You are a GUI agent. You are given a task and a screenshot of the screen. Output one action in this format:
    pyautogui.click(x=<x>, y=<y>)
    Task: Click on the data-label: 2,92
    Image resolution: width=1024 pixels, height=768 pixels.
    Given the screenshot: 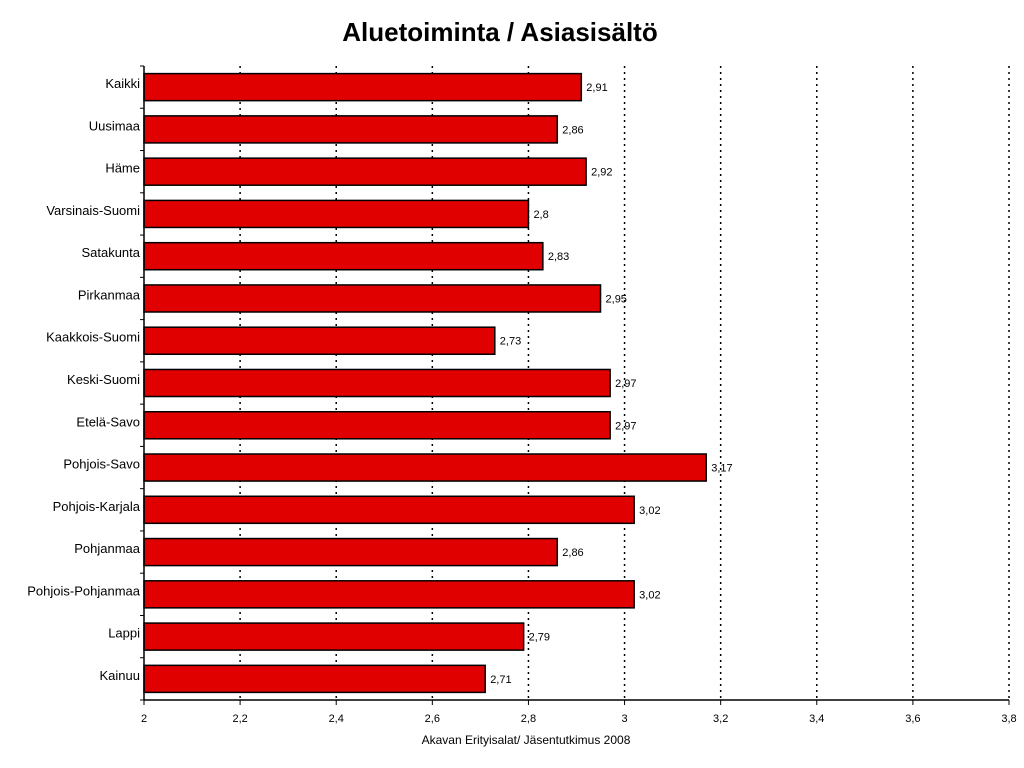 What is the action you would take?
    pyautogui.click(x=601, y=173)
    